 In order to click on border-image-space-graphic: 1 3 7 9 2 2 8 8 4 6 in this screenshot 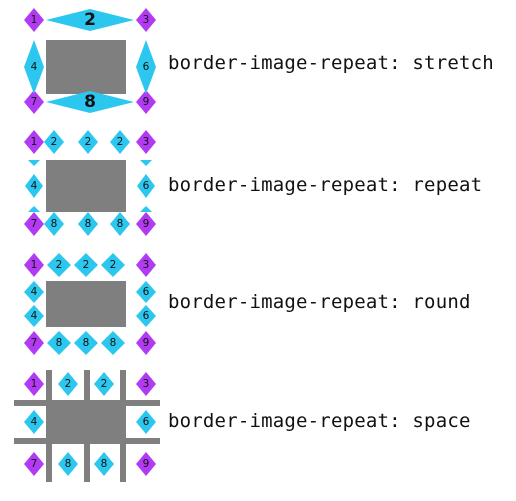, I will do `click(87, 426)`.